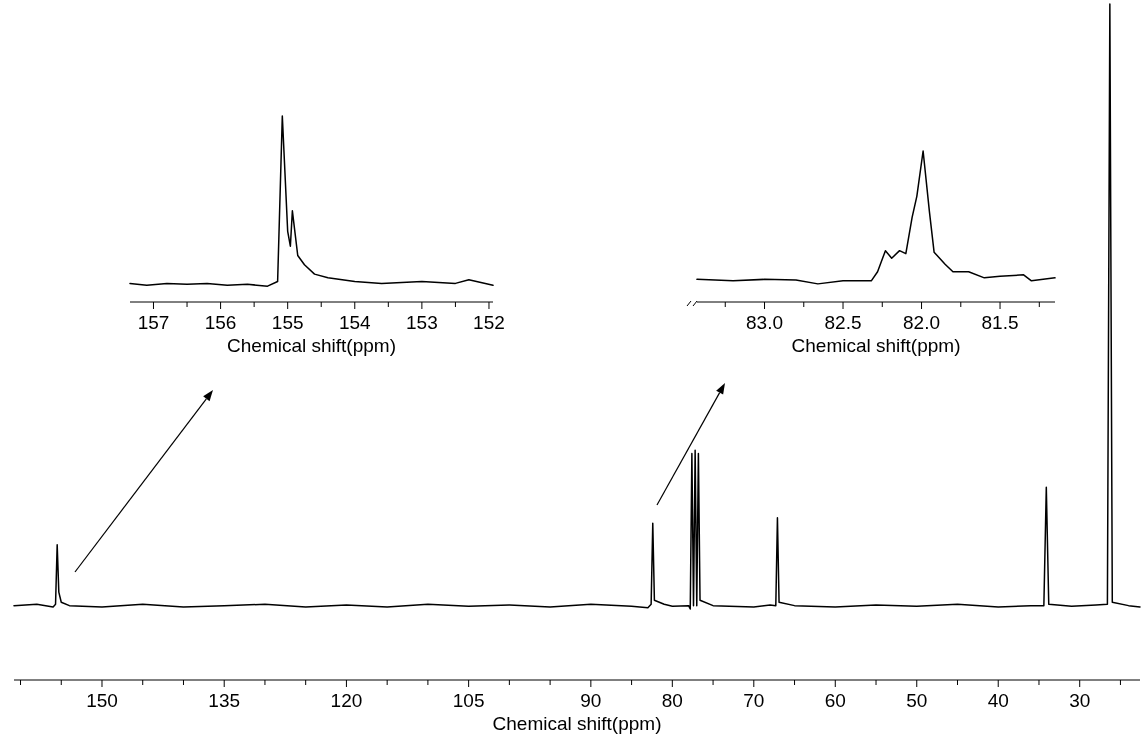 The width and height of the screenshot is (1143, 736). What do you see at coordinates (765, 322) in the screenshot?
I see `x-tick-label: 83.0` at bounding box center [765, 322].